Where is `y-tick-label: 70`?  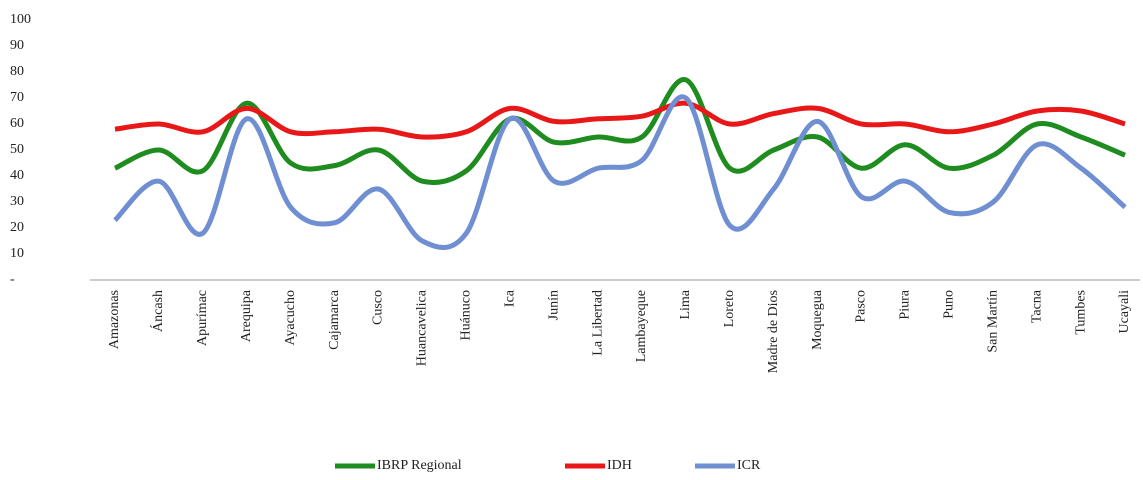
y-tick-label: 70 is located at coordinates (17, 97).